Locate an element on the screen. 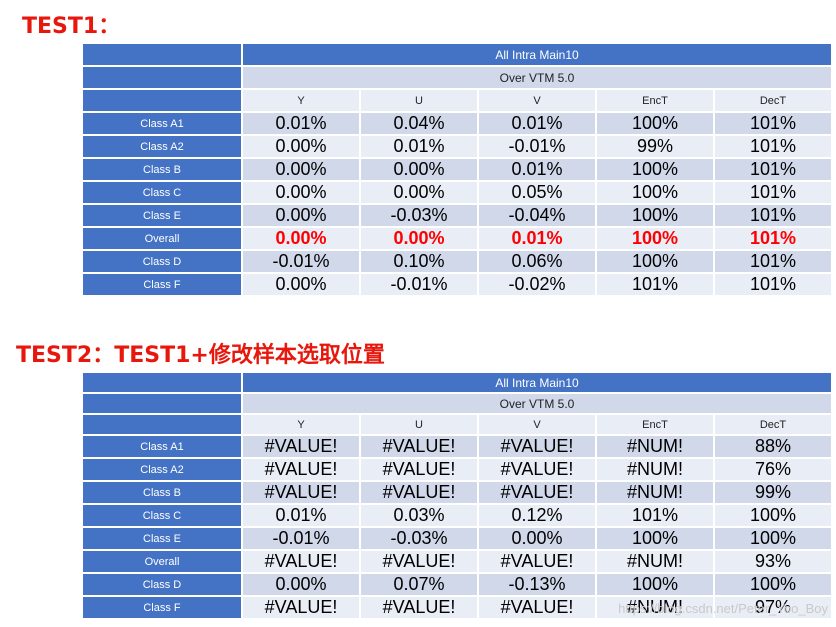 This screenshot has width=836, height=627. table-row: Class D -0.01% 0.10% 0.06% 100% 101% is located at coordinates (457, 261).